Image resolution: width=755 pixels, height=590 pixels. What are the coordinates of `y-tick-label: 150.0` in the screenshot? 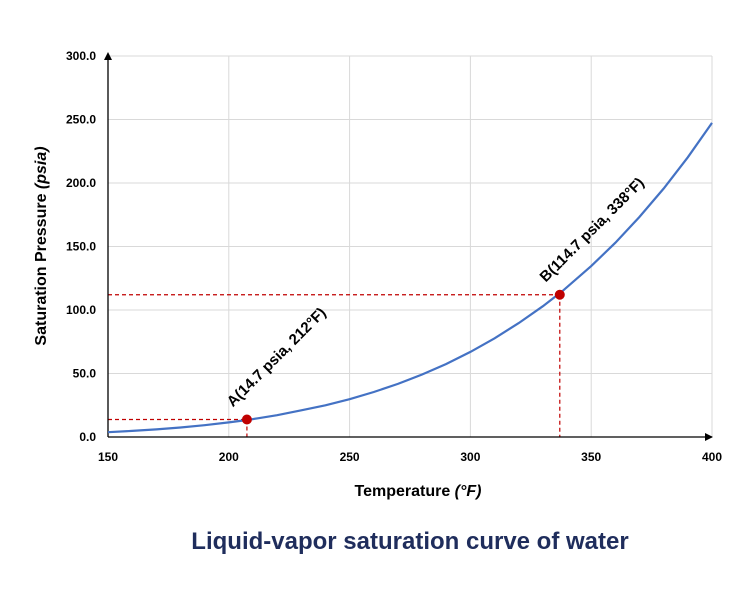 It's located at (81, 247).